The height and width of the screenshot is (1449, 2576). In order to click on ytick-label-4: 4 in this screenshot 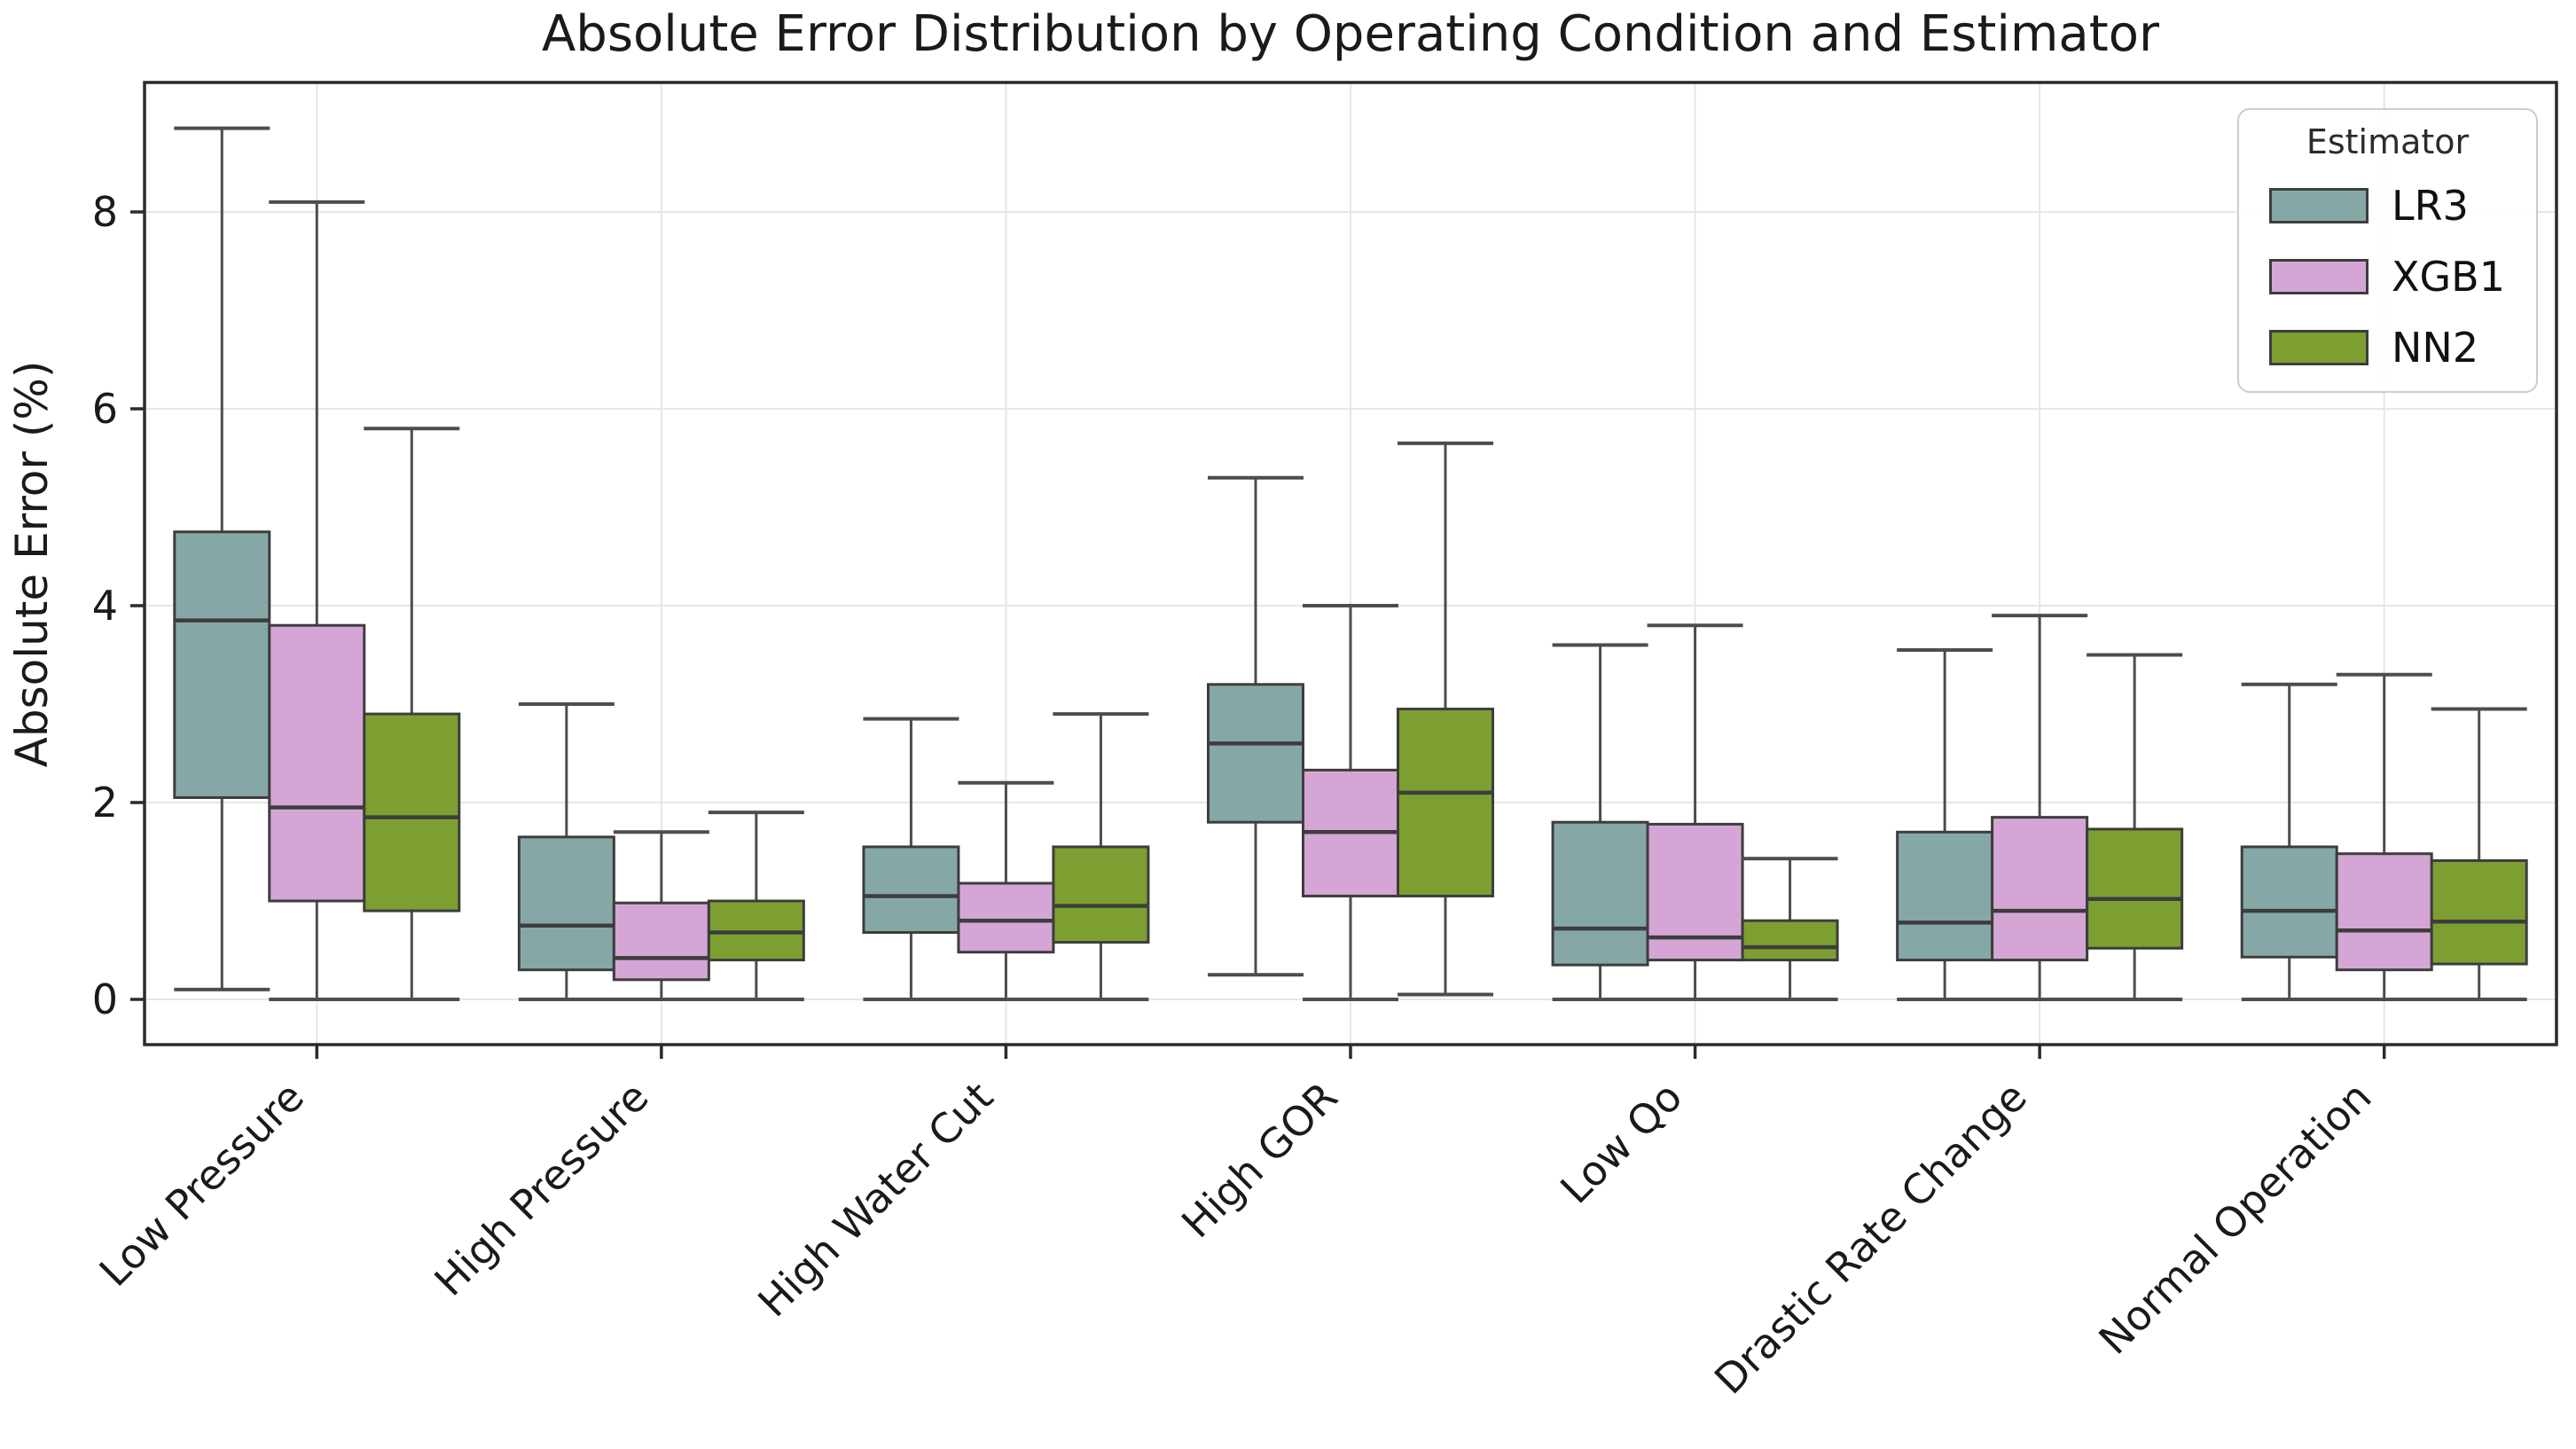, I will do `click(105, 606)`.